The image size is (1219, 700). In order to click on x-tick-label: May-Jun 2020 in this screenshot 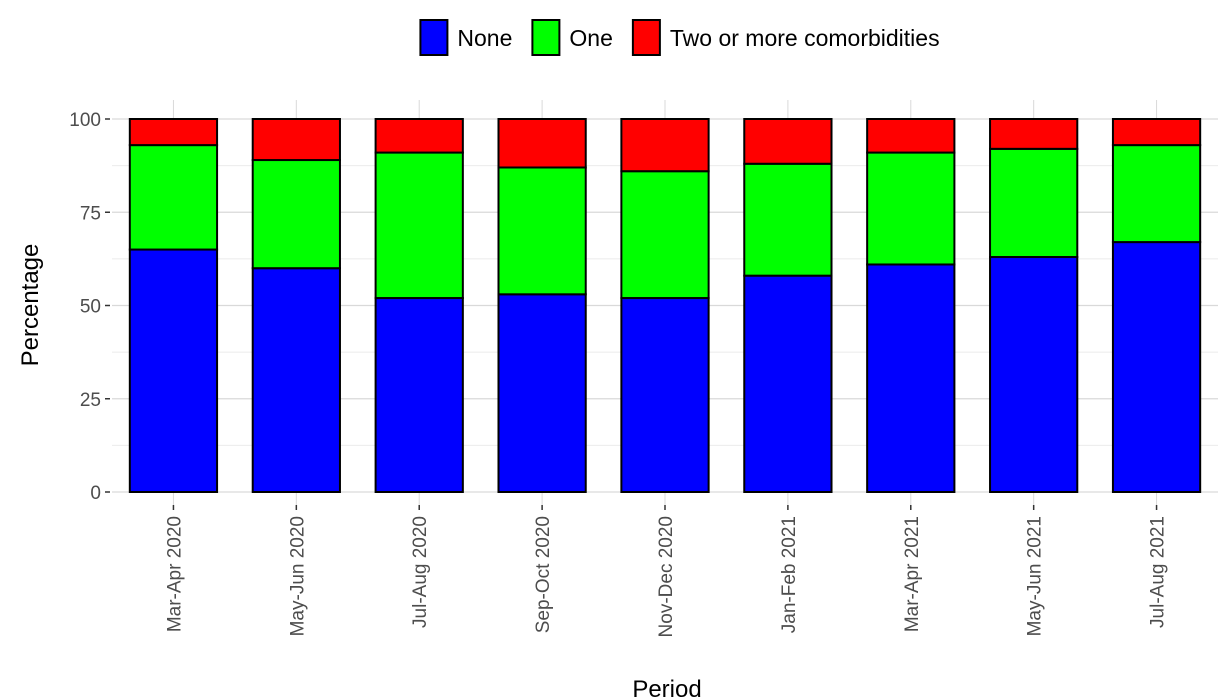, I will do `click(297, 576)`.